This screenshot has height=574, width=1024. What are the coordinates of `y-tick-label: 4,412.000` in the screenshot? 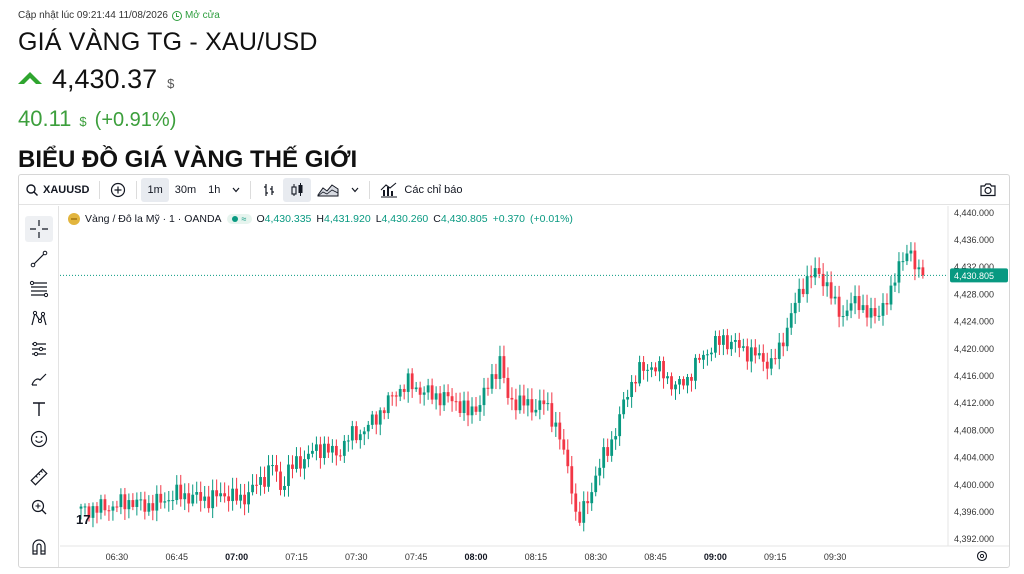 It's located at (974, 403).